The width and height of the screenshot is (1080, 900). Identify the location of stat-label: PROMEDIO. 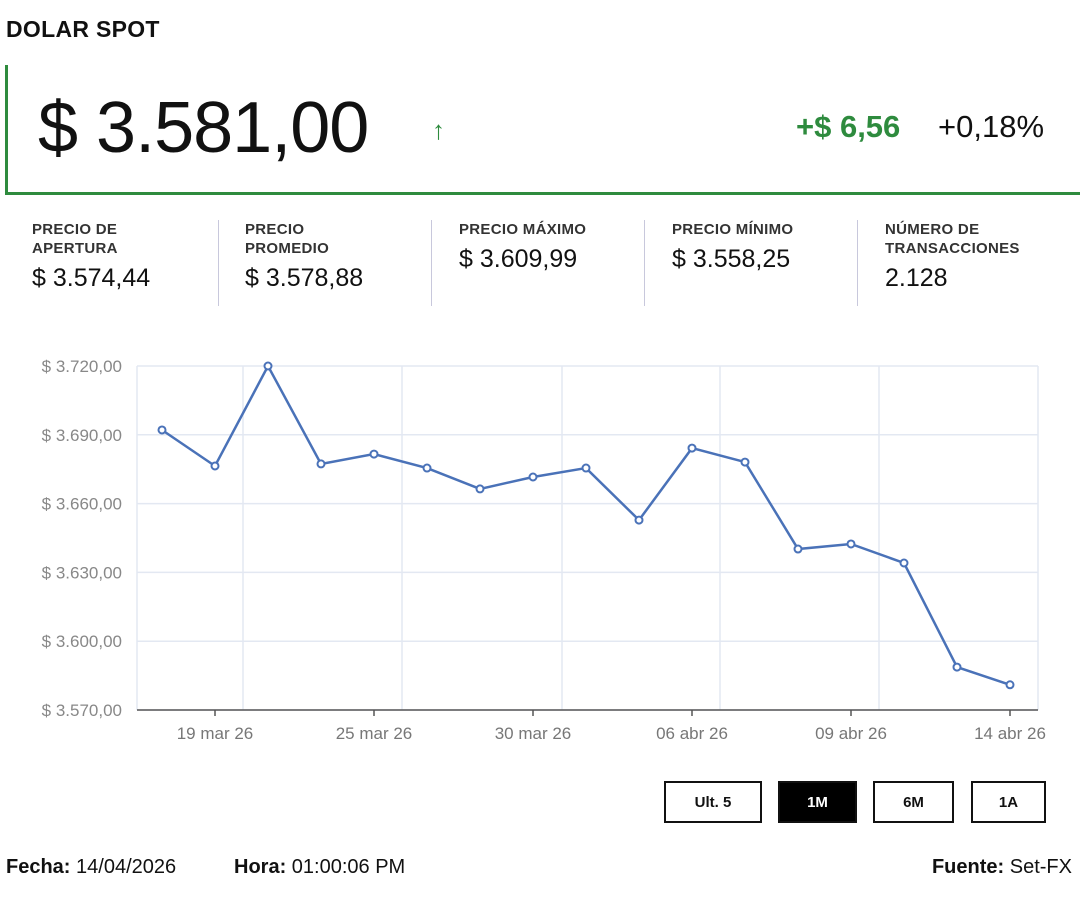
(287, 248).